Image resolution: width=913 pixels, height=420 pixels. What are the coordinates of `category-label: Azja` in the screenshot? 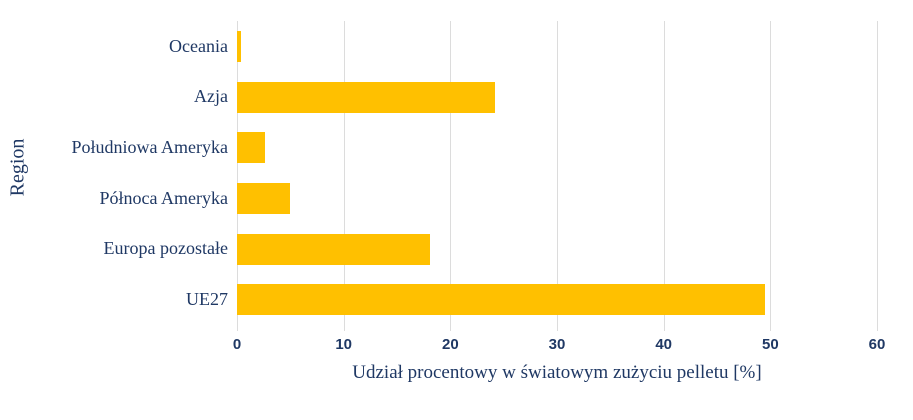 It's located at (211, 96).